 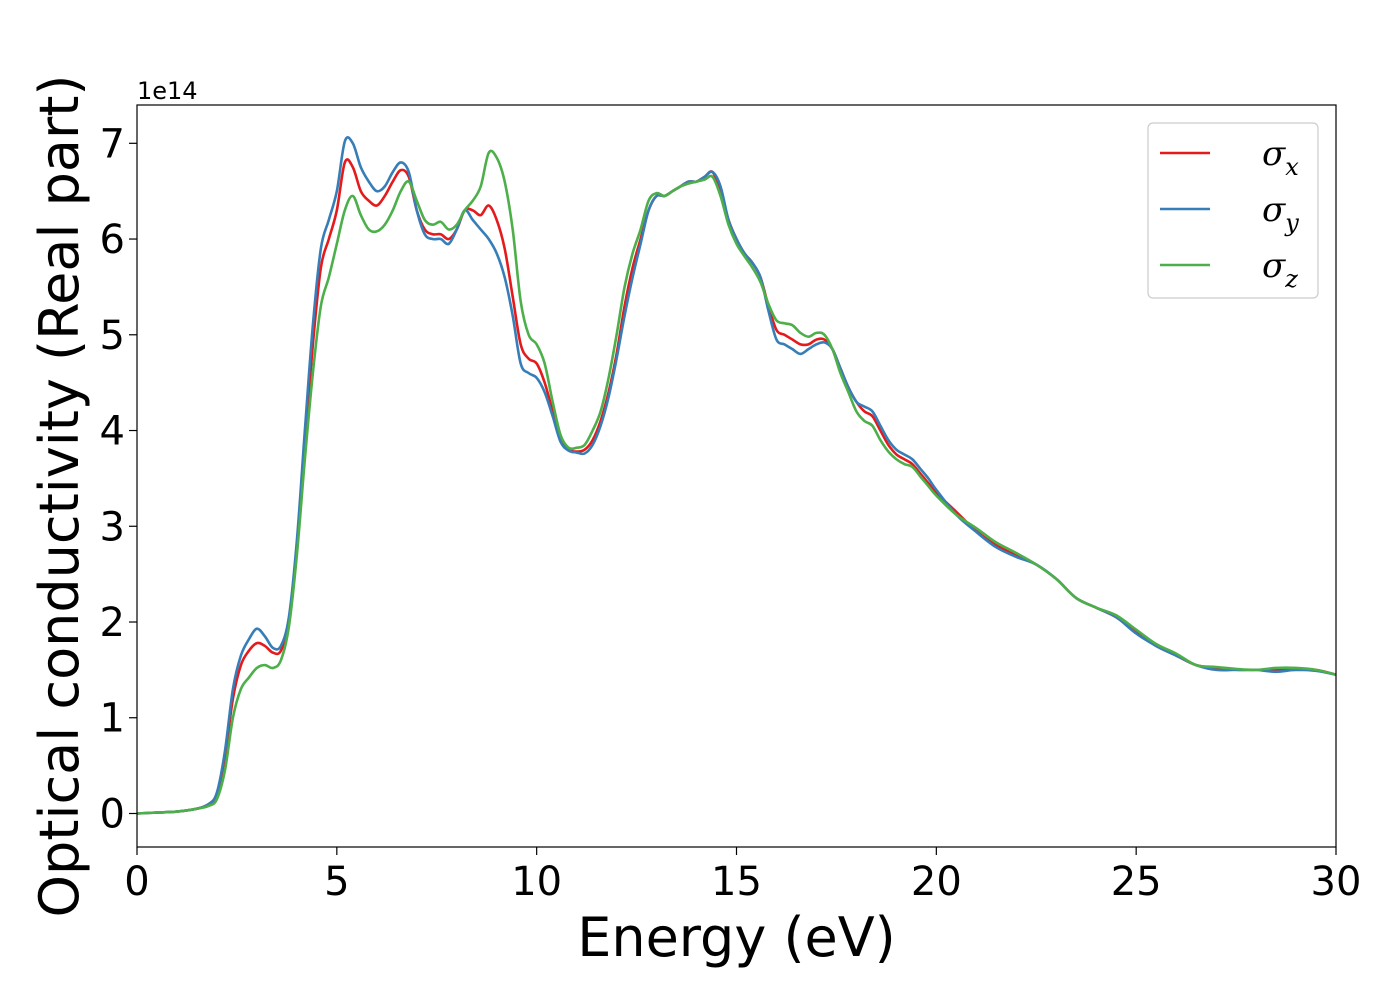 What do you see at coordinates (736, 937) in the screenshot?
I see `x-axis-label: Energy (eV)` at bounding box center [736, 937].